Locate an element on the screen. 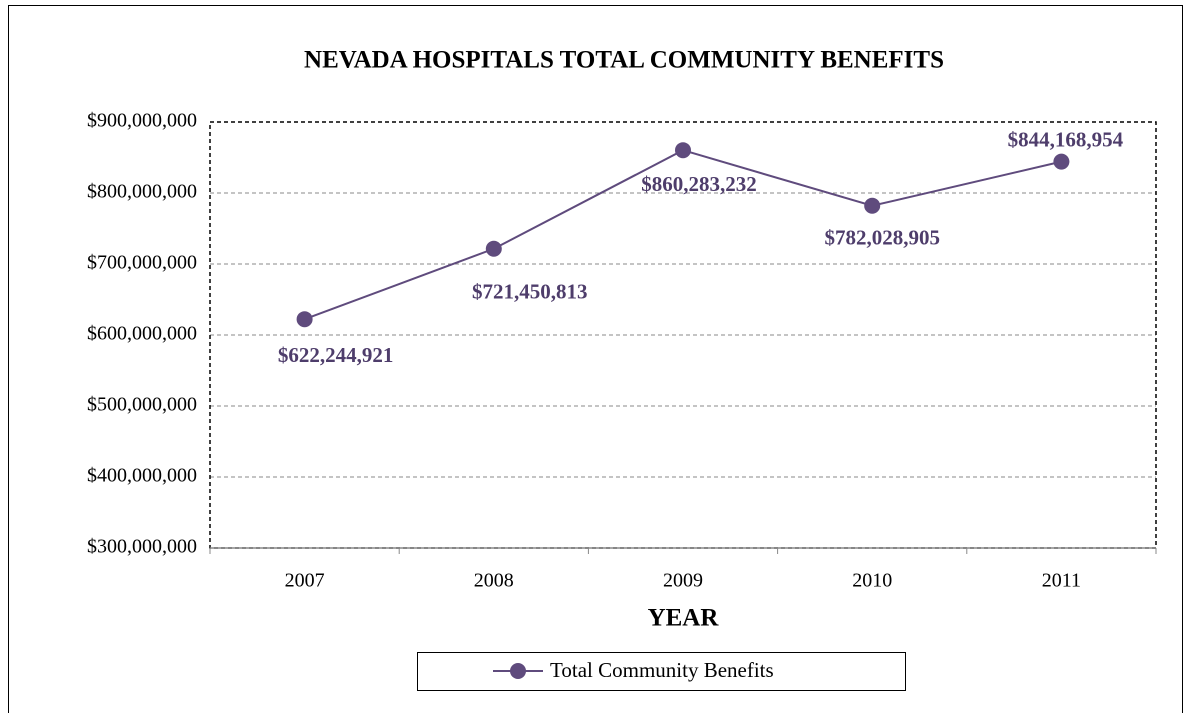 This screenshot has height=713, width=1188. data-label: $622,244,921 is located at coordinates (336, 355).